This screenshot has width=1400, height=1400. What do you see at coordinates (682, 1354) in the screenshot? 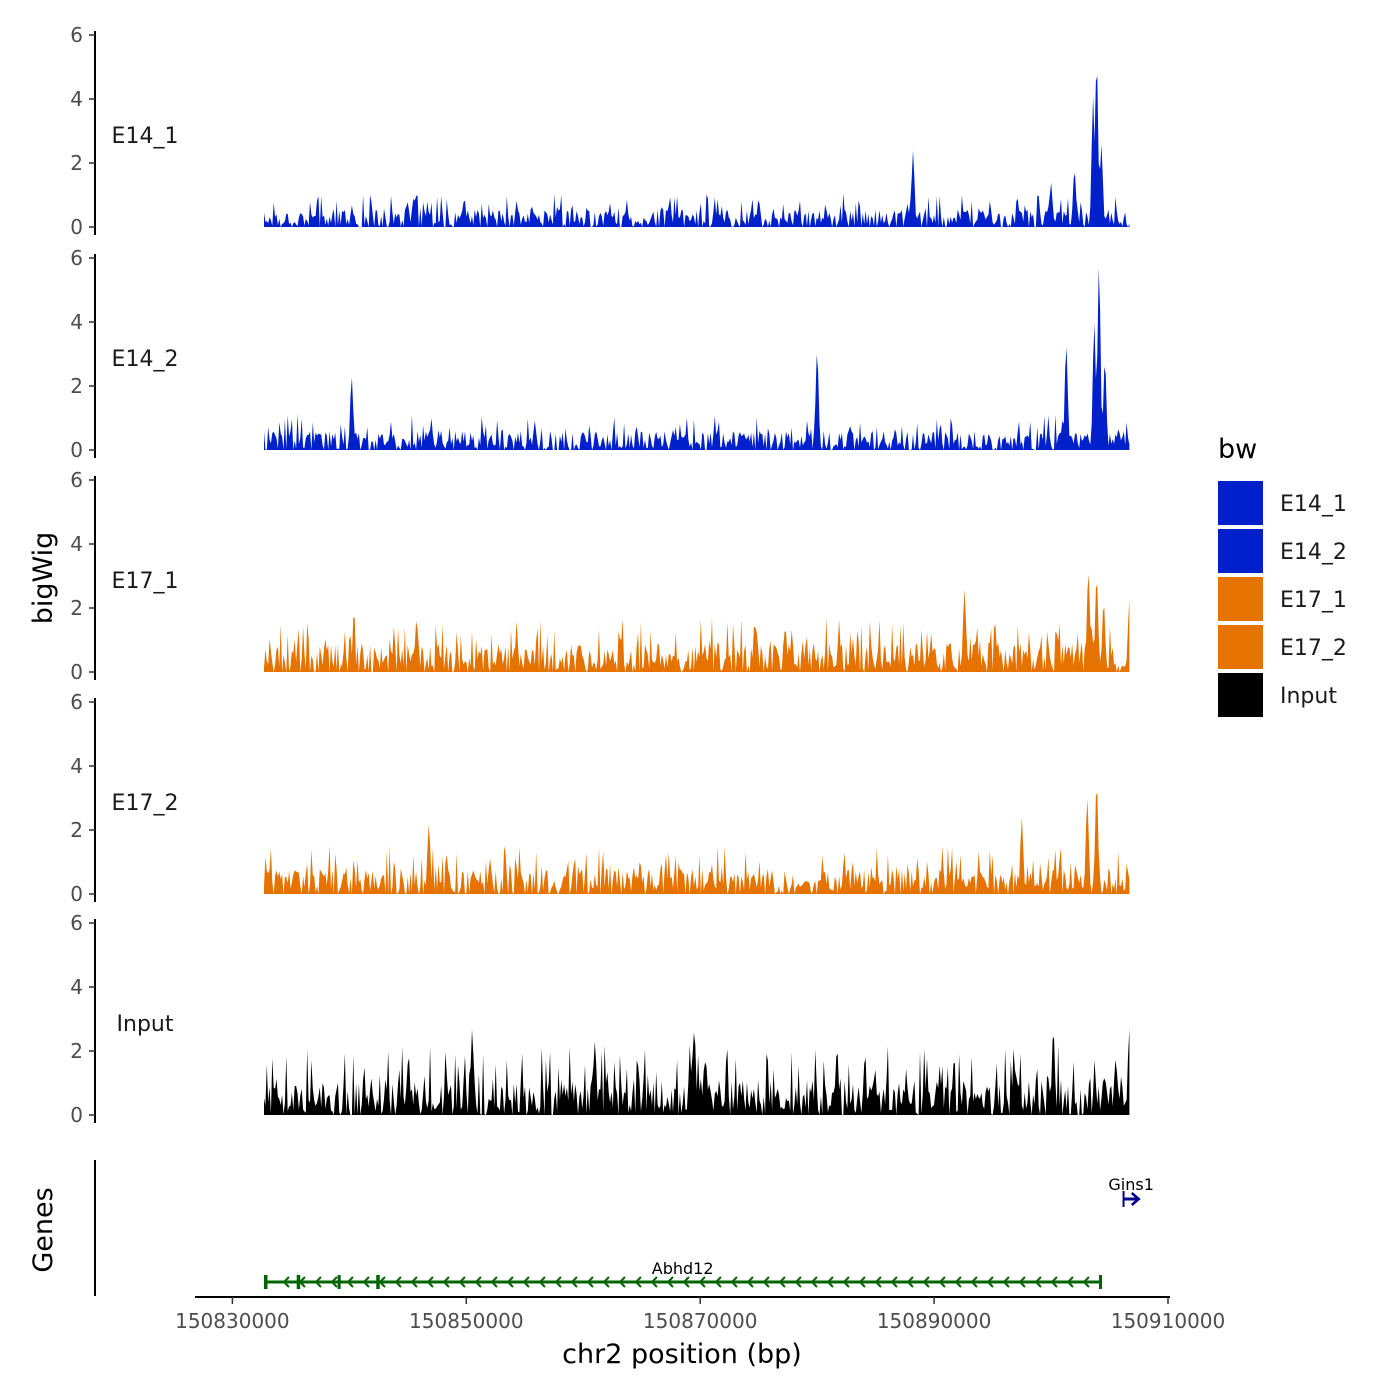
I see `x-axis-title: chr2 position (bp)` at bounding box center [682, 1354].